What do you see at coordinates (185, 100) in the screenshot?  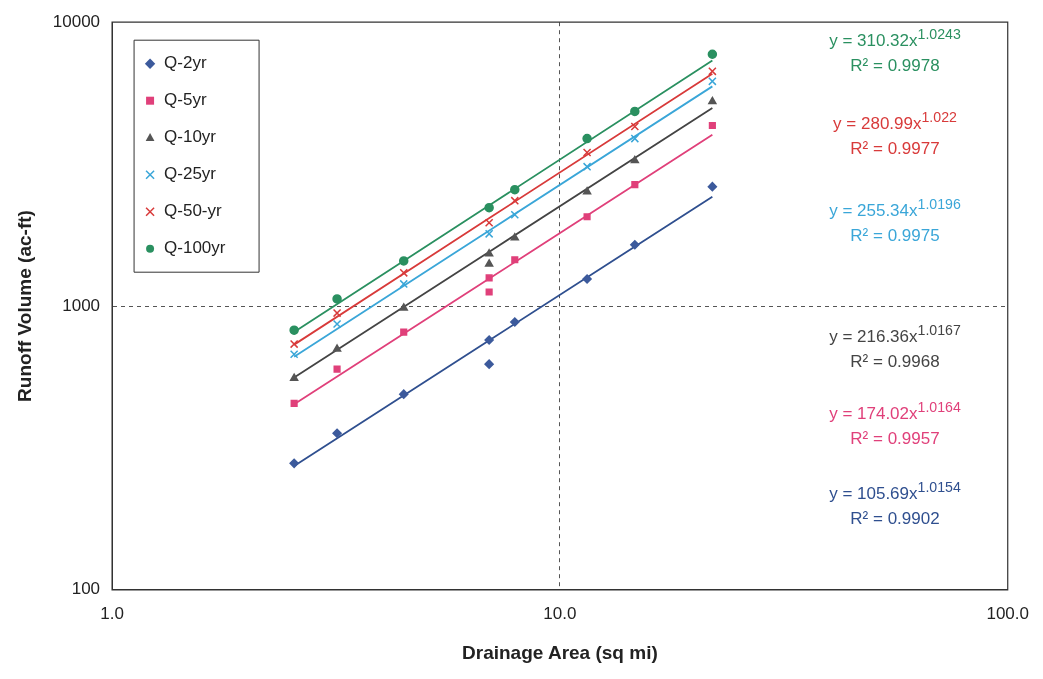 I see `legend-label: Q-5yr` at bounding box center [185, 100].